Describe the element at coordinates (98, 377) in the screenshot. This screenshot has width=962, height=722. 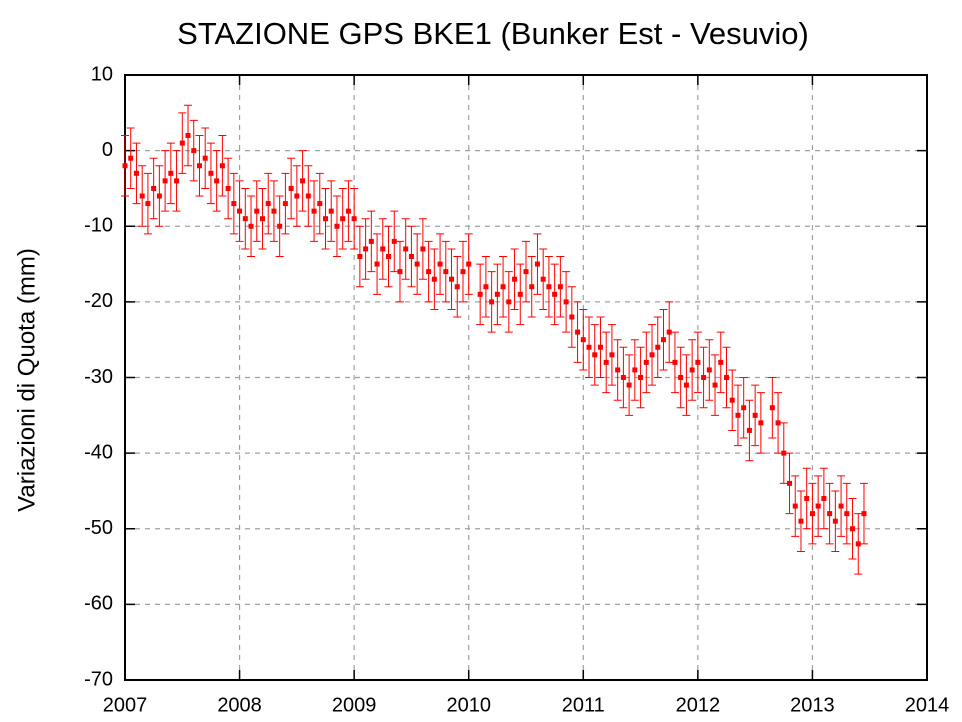
I see `y-tick-label: -30` at that location.